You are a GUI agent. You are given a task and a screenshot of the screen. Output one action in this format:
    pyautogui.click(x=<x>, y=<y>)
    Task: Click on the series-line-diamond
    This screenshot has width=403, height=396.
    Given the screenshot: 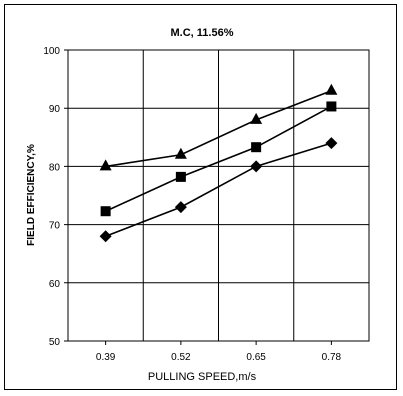 What is the action you would take?
    pyautogui.click(x=218, y=189)
    